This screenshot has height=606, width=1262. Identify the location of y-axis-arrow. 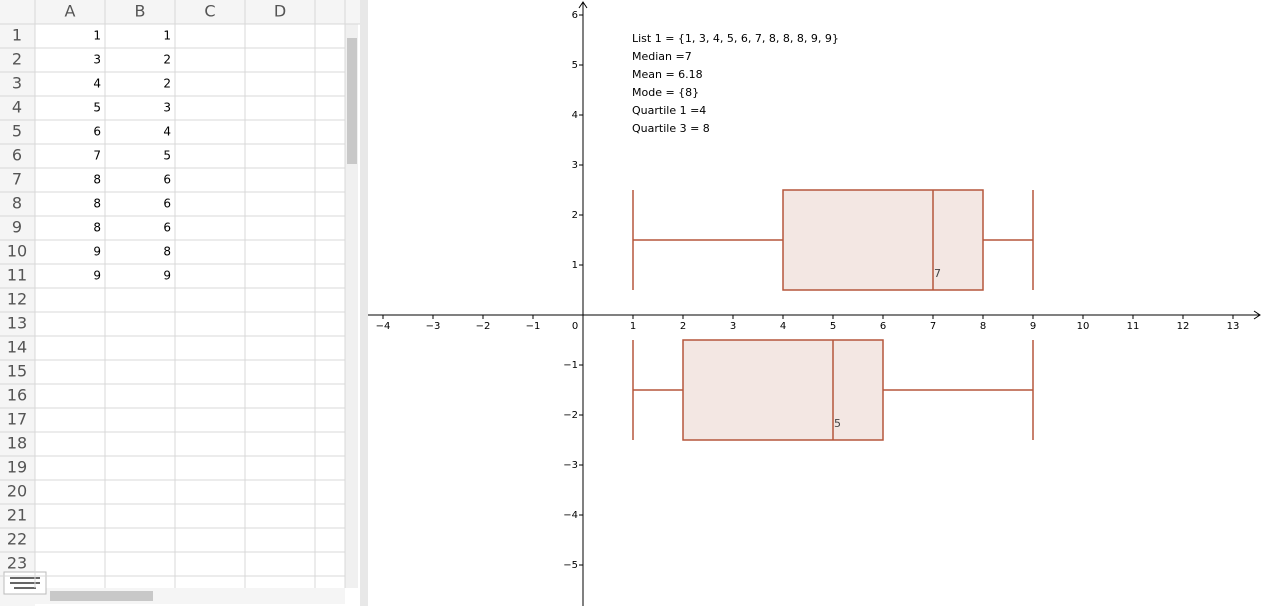
(583, 5).